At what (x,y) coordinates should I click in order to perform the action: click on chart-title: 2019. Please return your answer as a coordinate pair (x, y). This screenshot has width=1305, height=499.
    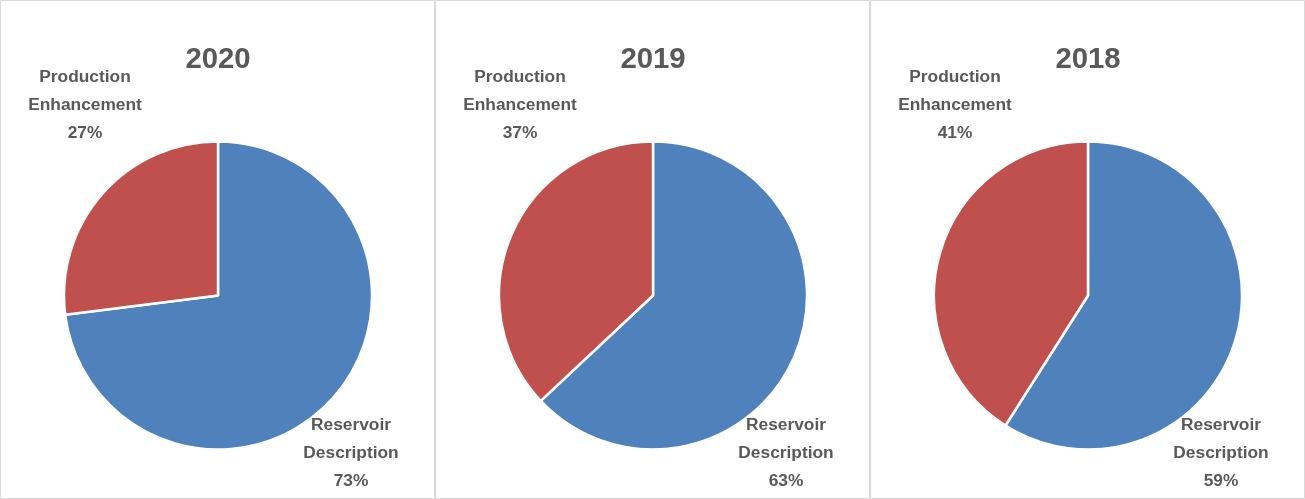
    Looking at the image, I should click on (653, 57).